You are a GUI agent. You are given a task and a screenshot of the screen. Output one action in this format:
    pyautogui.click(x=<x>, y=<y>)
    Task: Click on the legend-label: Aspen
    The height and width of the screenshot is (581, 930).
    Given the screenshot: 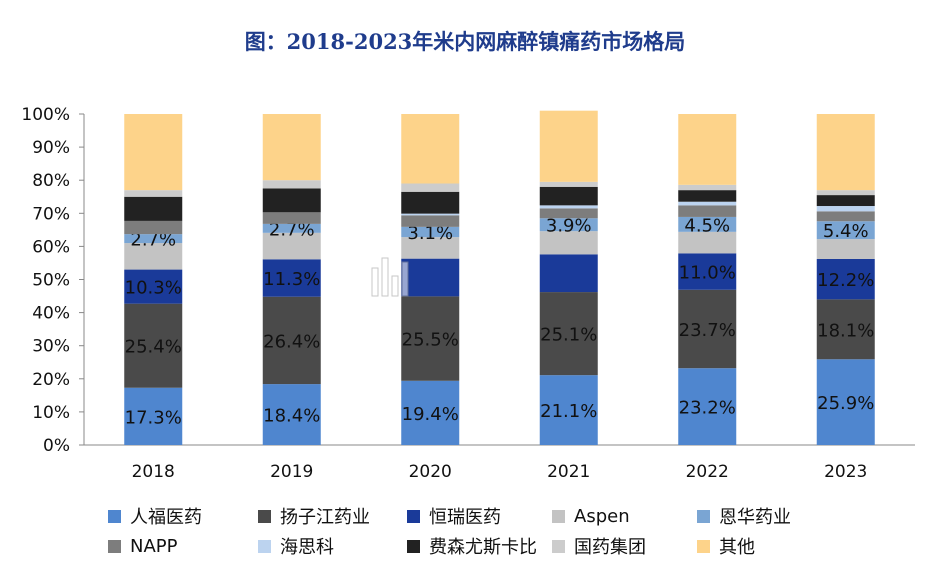 What is the action you would take?
    pyautogui.click(x=602, y=516)
    